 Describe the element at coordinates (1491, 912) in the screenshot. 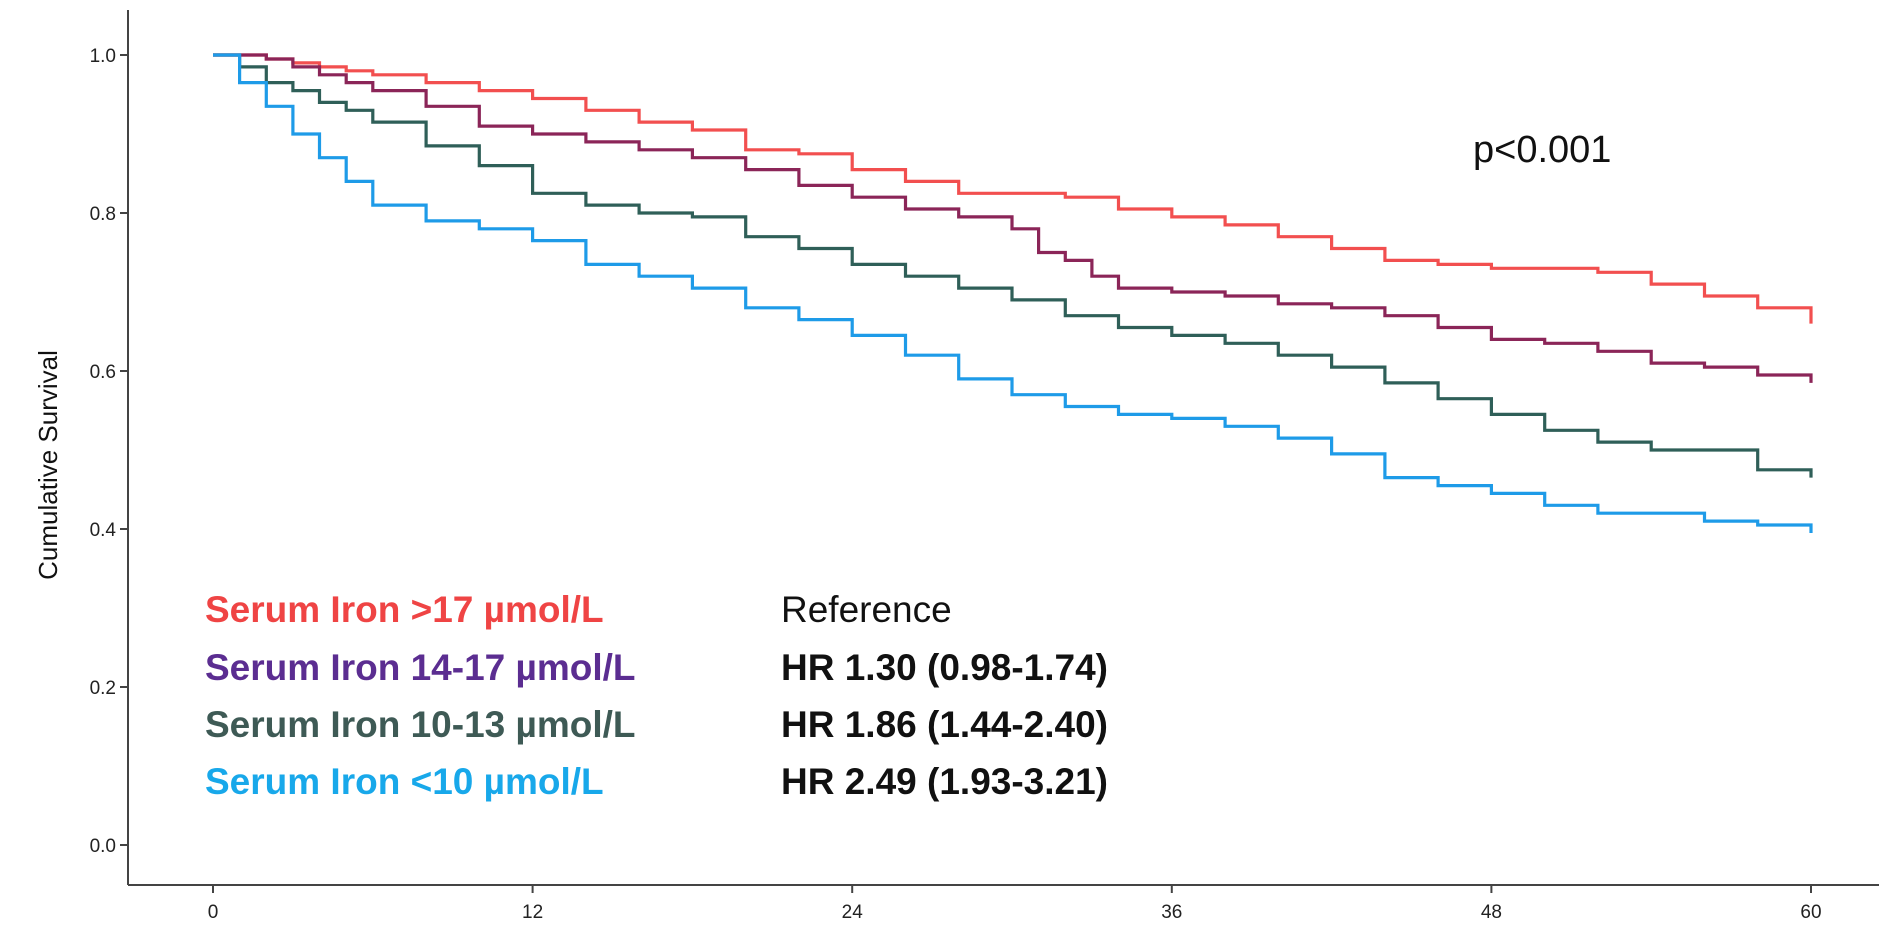

I see `x-tick-label: 48` at that location.